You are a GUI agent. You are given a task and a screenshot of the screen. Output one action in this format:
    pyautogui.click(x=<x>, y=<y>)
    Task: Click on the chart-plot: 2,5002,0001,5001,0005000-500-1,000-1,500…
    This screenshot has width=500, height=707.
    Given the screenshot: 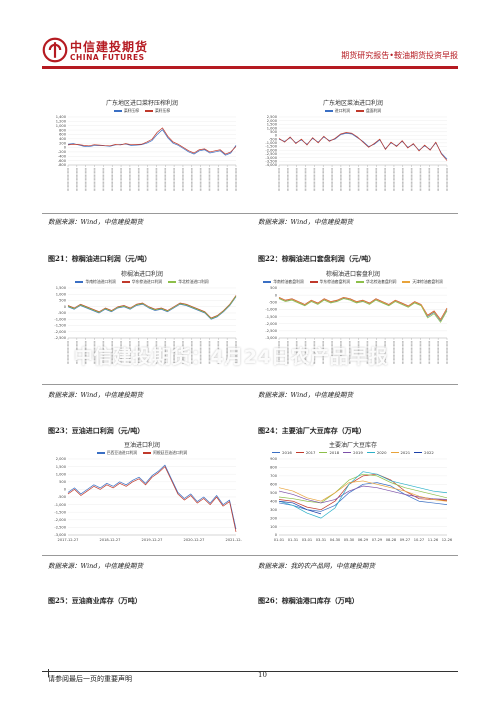 What is the action you would take?
    pyautogui.click(x=356, y=153)
    